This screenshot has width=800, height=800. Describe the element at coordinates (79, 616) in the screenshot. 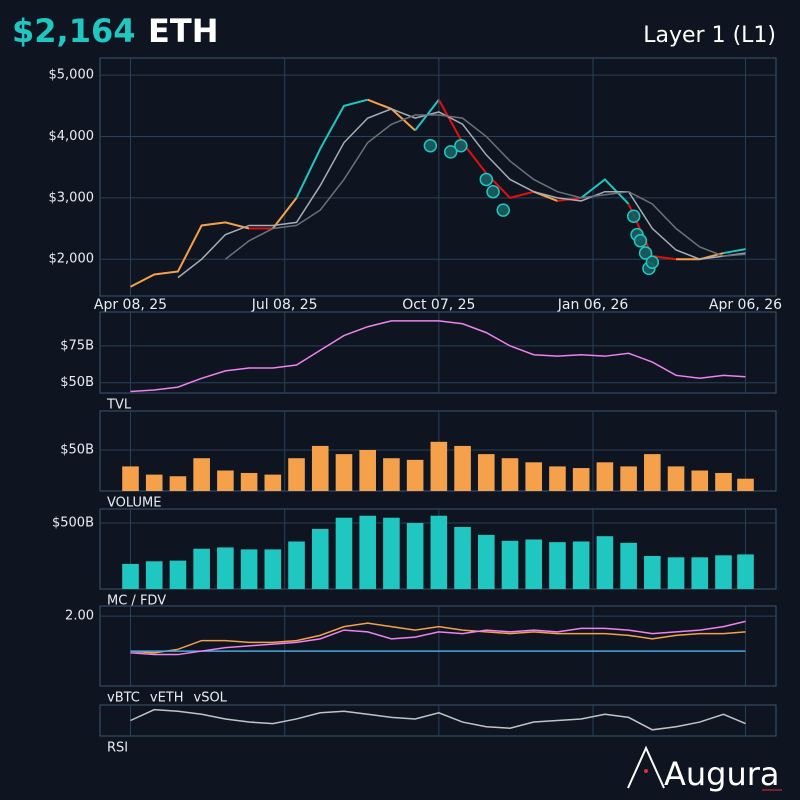

I see `y-tick-label: 2.00` at that location.